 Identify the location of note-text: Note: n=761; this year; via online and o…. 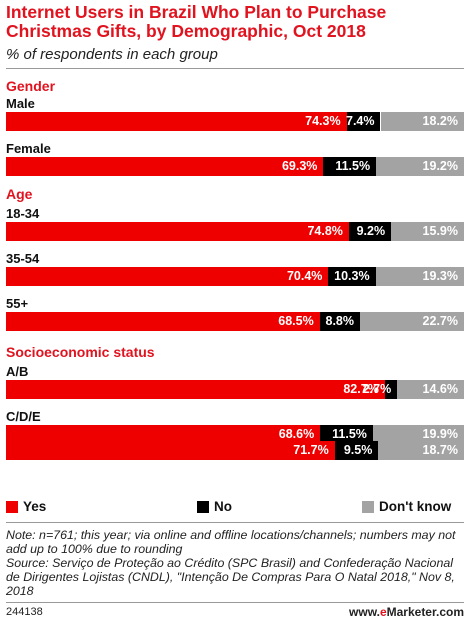
(231, 542).